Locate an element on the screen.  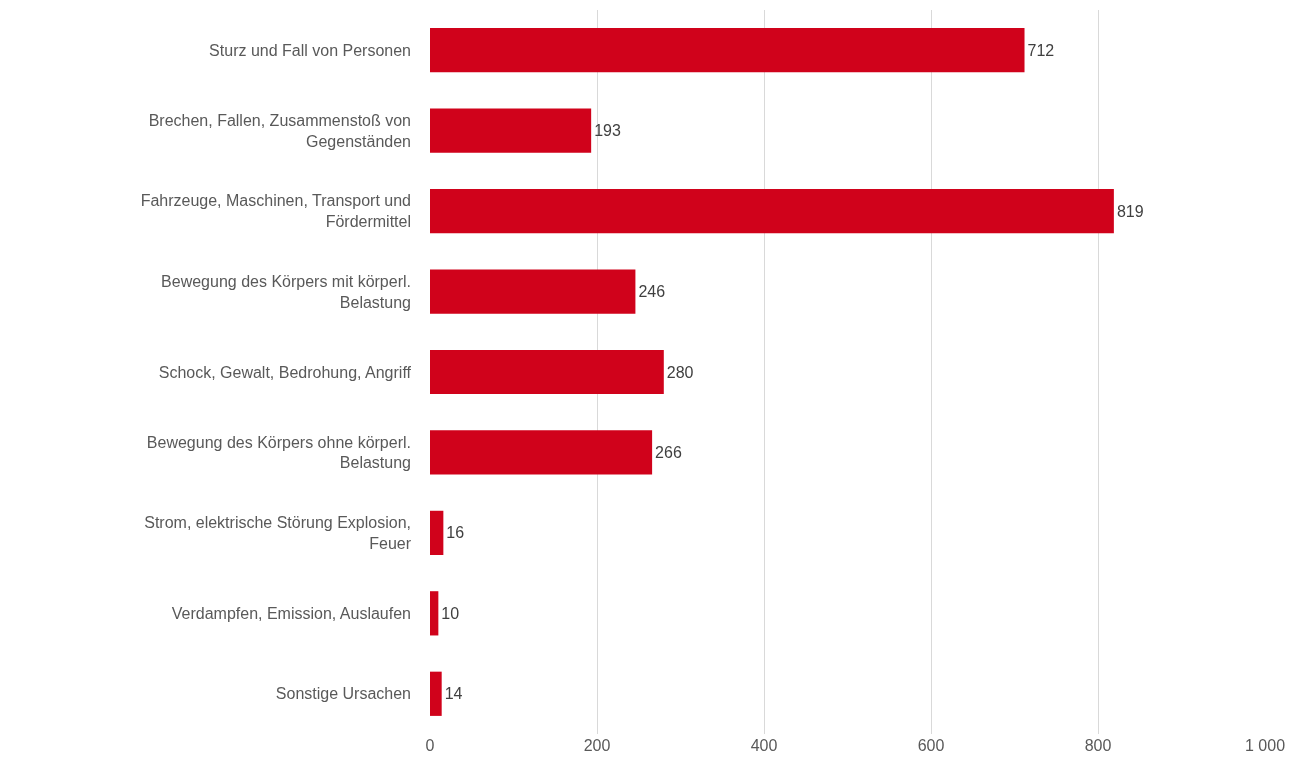
x-tick-label: 1 000 is located at coordinates (1265, 745).